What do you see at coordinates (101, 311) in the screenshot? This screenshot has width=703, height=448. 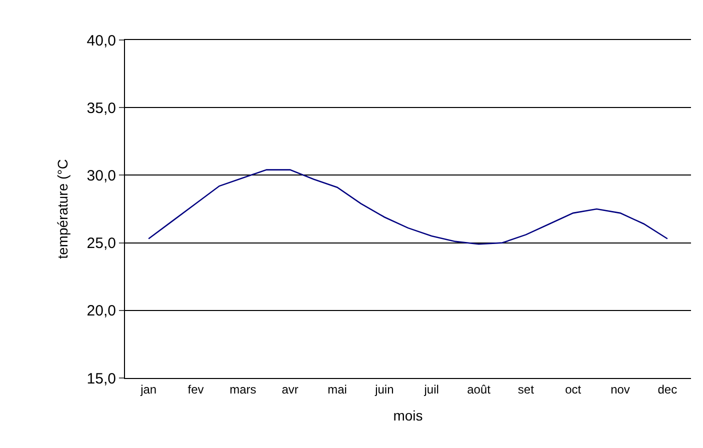 I see `y-tick-label: 20,0` at bounding box center [101, 311].